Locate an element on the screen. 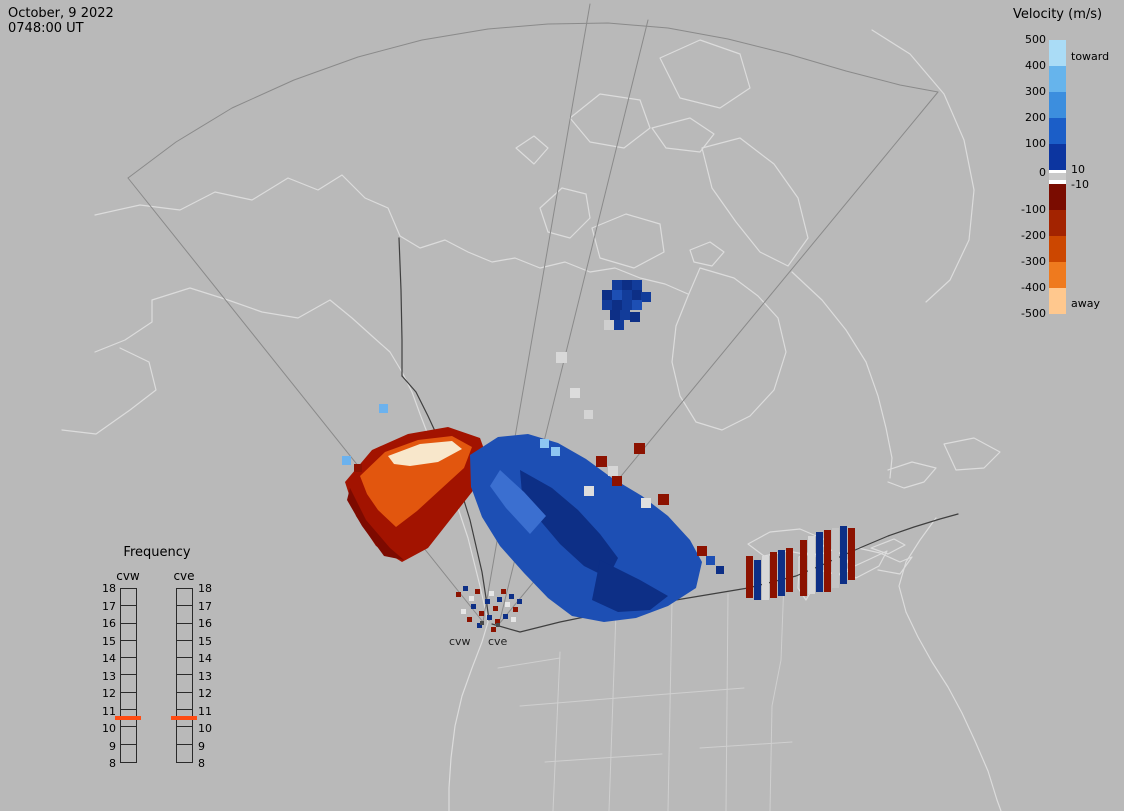 The width and height of the screenshot is (1124, 811). date-text: October, 9 2022 is located at coordinates (61, 13).